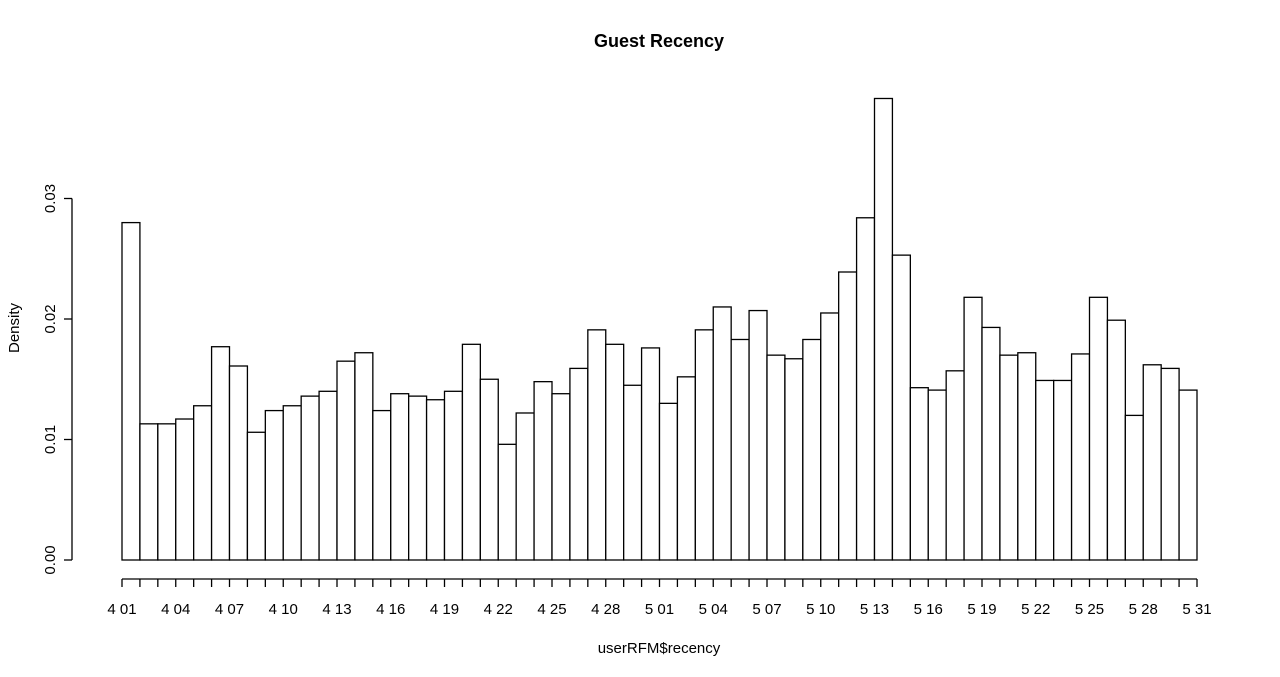 Image resolution: width=1280 pixels, height=677 pixels. What do you see at coordinates (1196, 609) in the screenshot?
I see `x-tick-label: 5 31` at bounding box center [1196, 609].